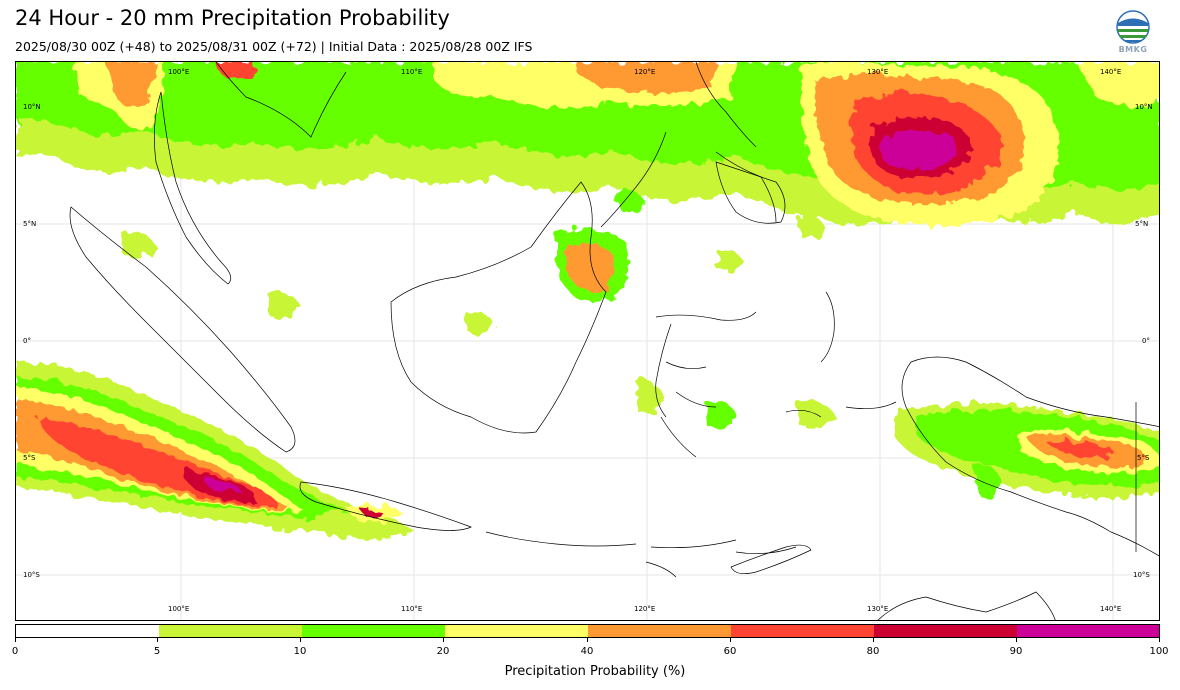  What do you see at coordinates (27, 341) in the screenshot?
I see `lat-label-left: 0°` at bounding box center [27, 341].